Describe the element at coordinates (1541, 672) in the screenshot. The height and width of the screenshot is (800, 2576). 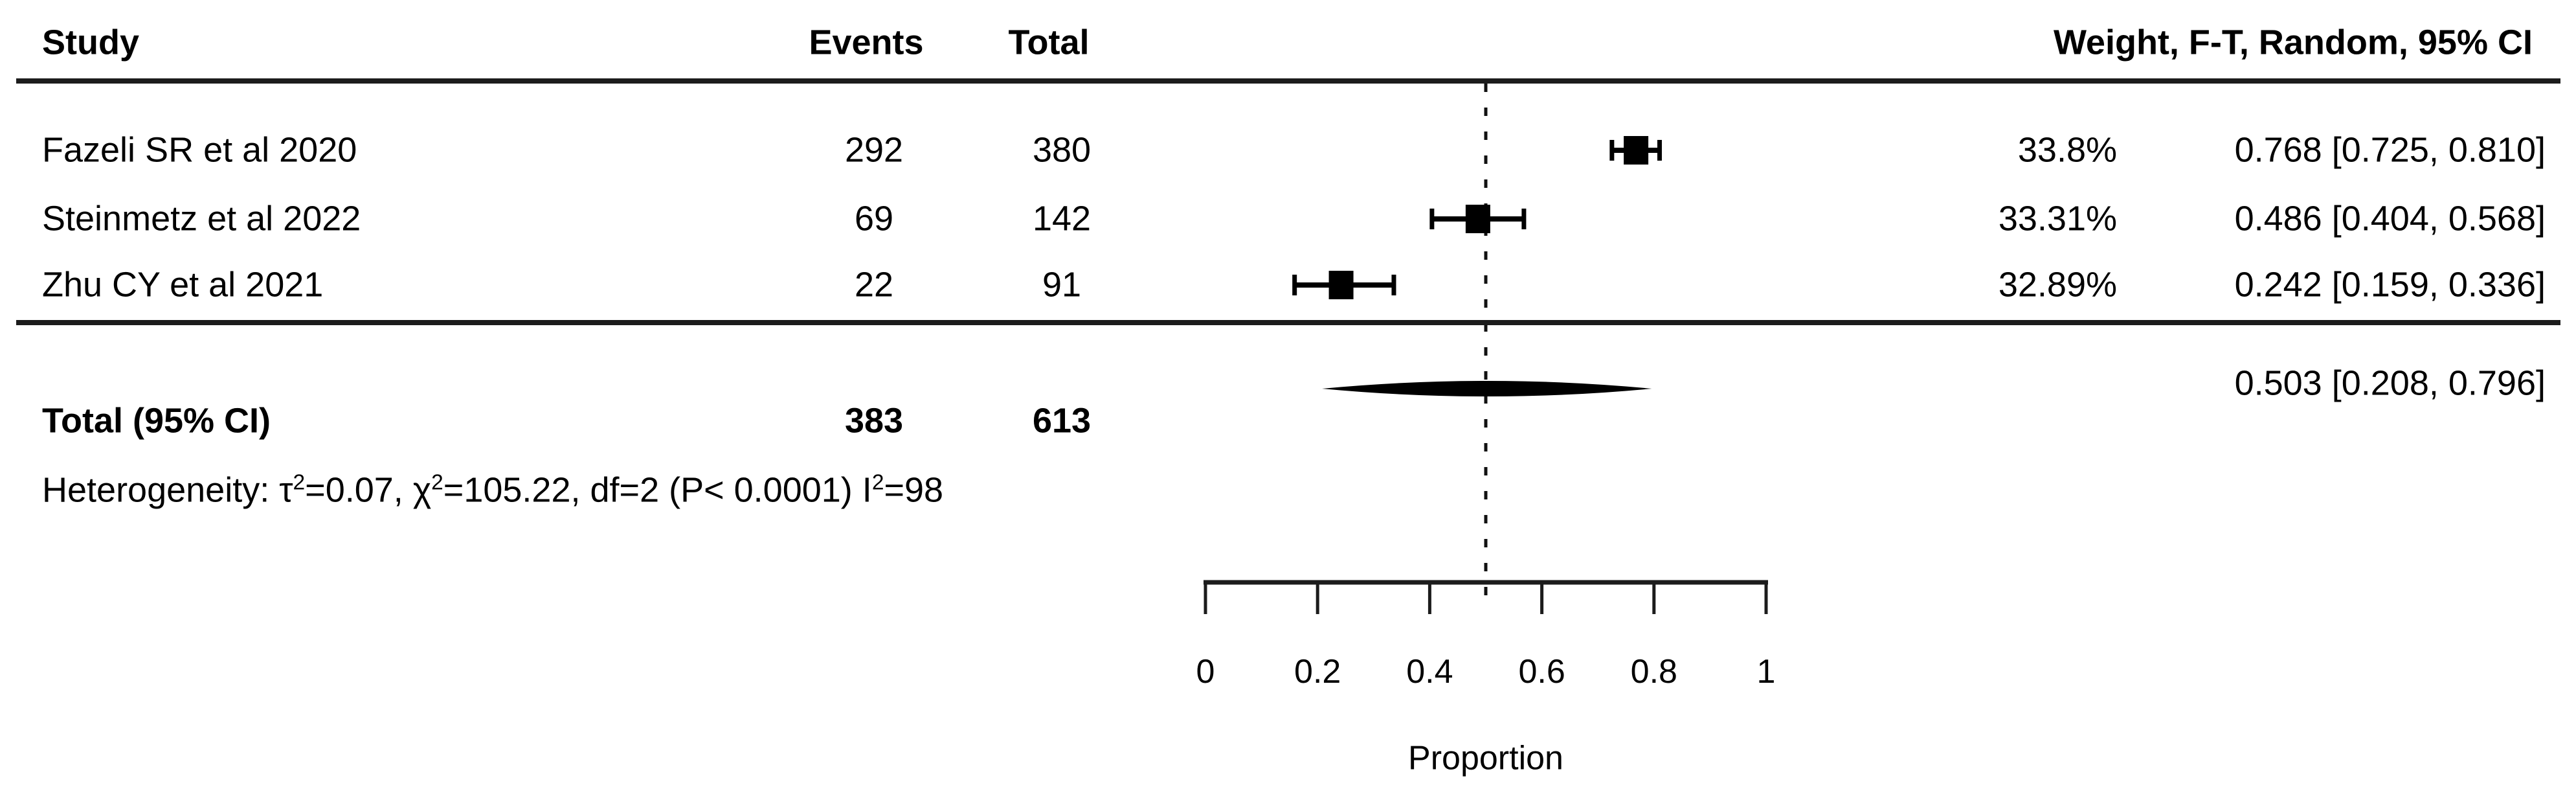
I see `x-tick-label: 0.6` at that location.